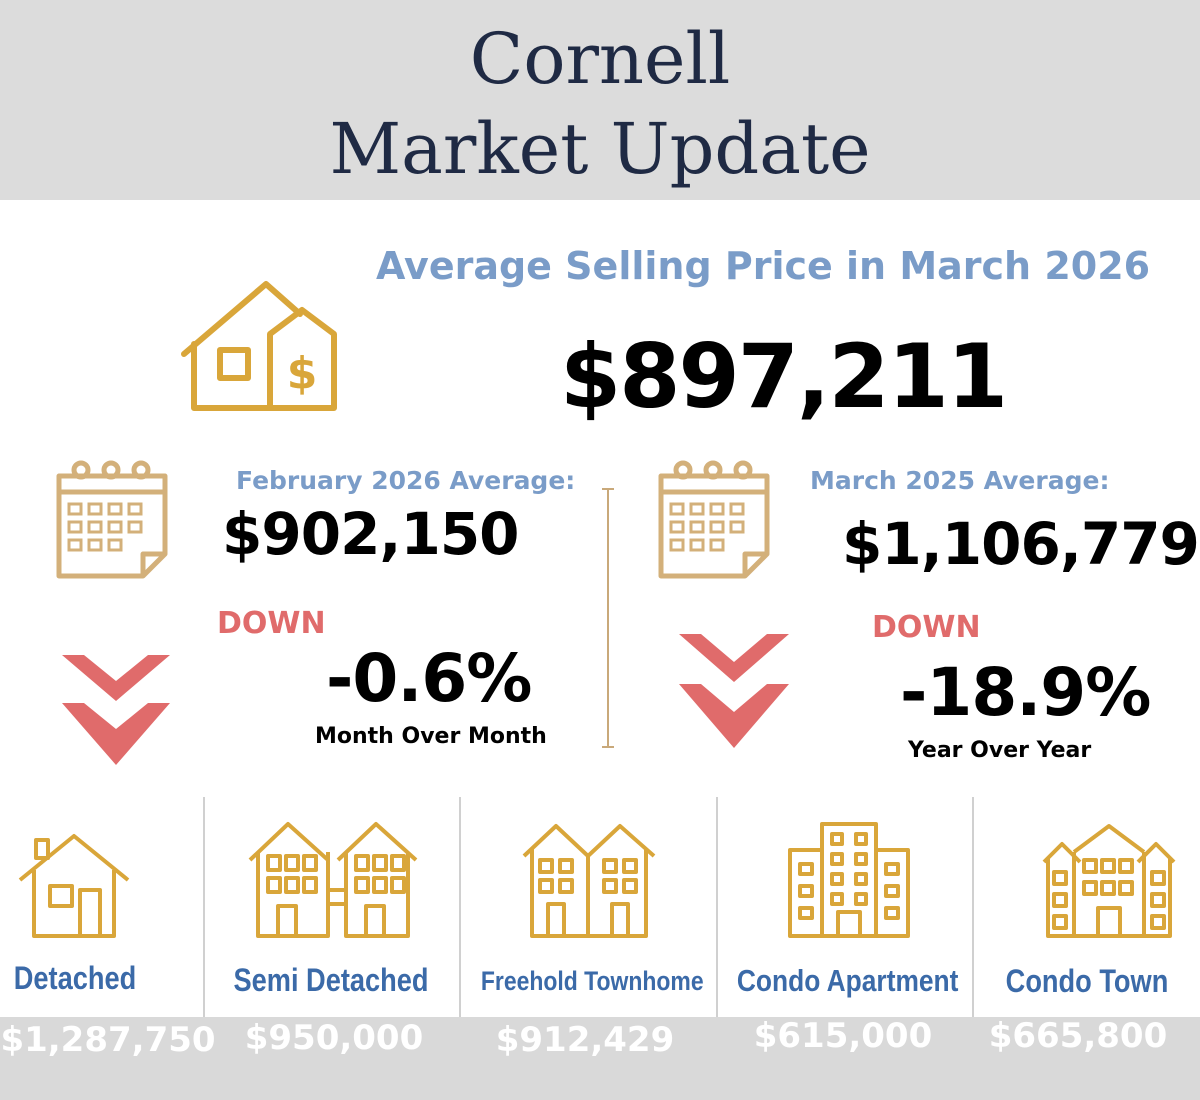 This screenshot has height=1100, width=1200. What do you see at coordinates (592, 981) in the screenshot?
I see `type-label-freehold-townhome: Freehold Townhome` at bounding box center [592, 981].